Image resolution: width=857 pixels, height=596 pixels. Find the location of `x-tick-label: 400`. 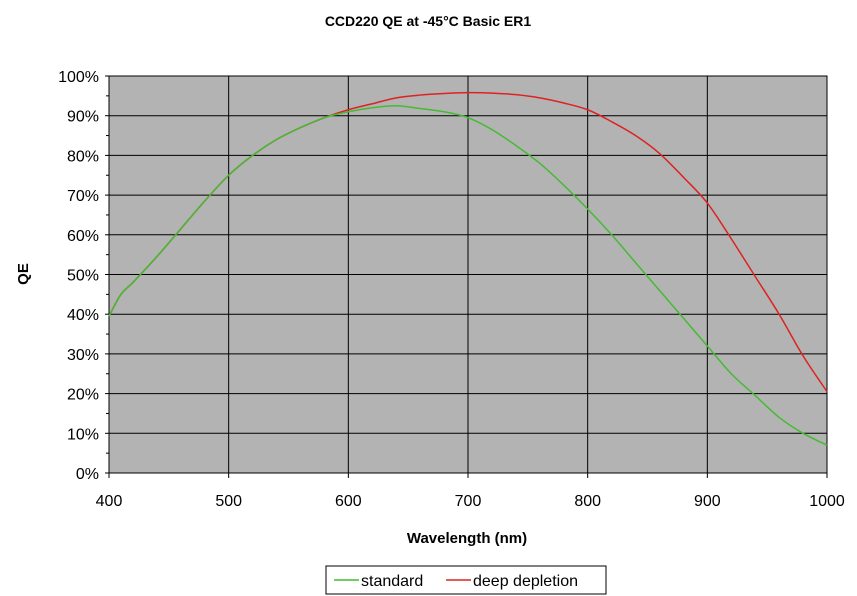

x-tick-label: 400 is located at coordinates (109, 501).